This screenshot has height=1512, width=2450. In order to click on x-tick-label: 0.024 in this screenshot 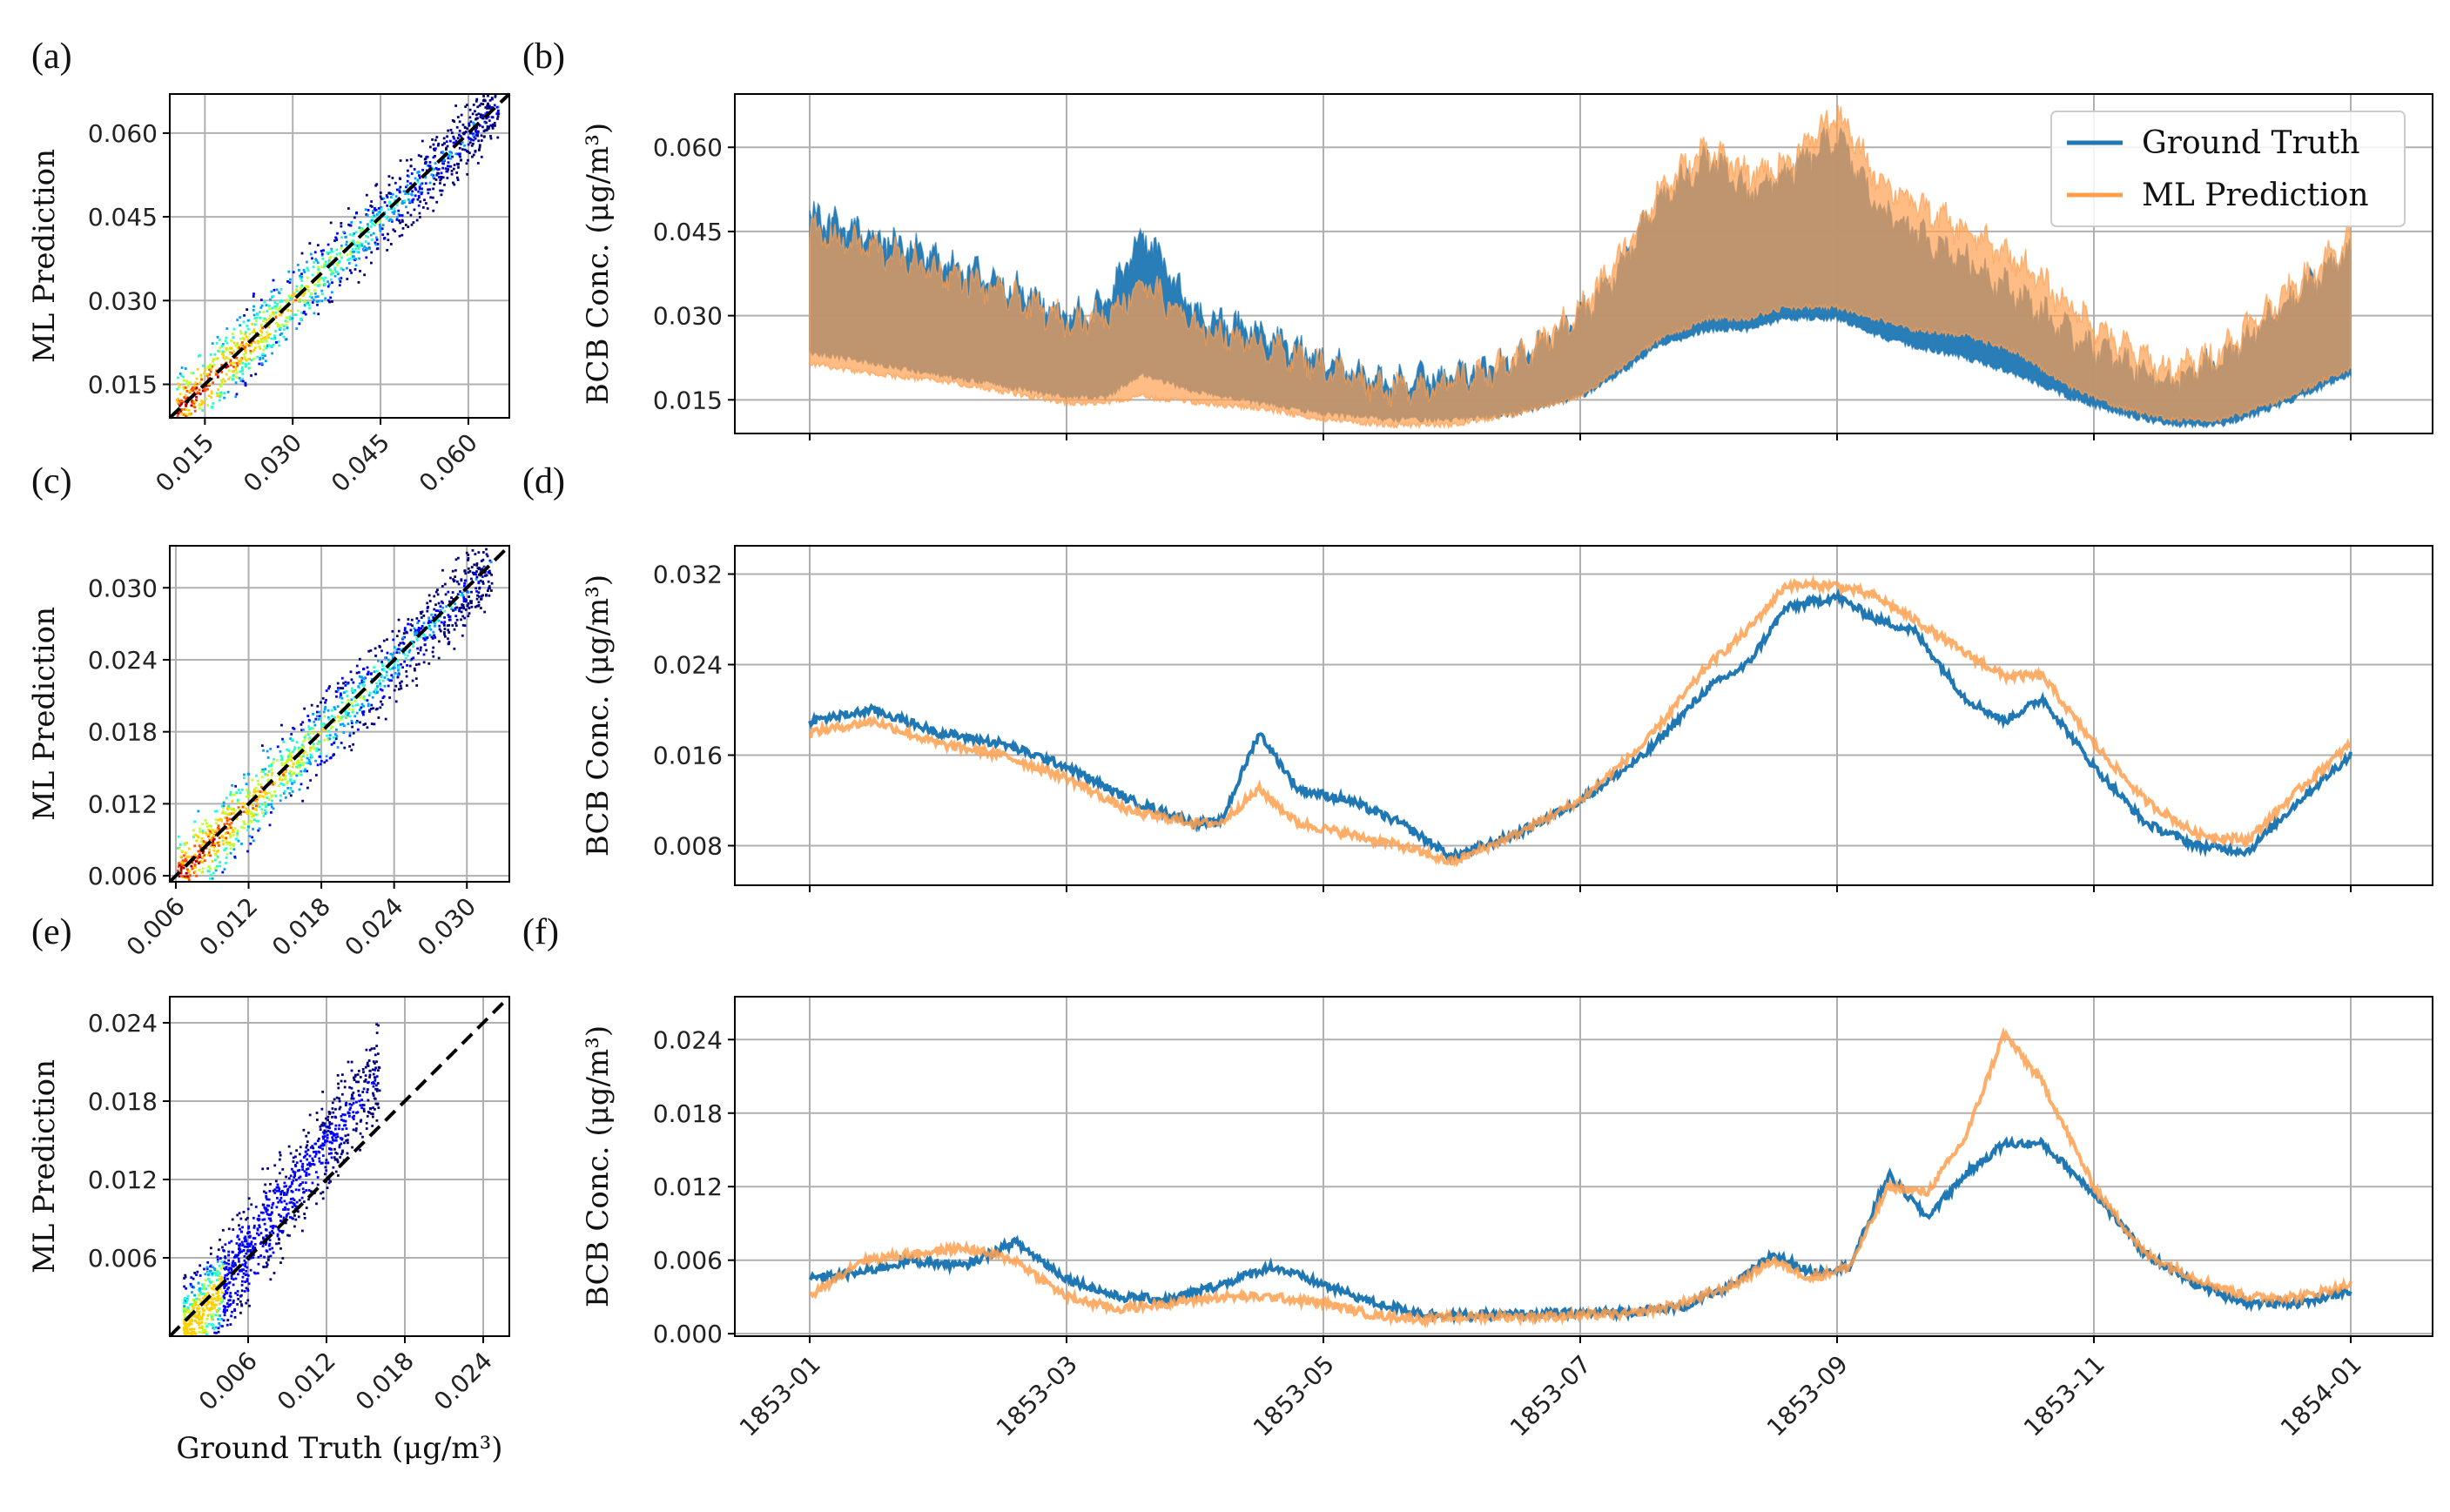, I will do `click(374, 927)`.